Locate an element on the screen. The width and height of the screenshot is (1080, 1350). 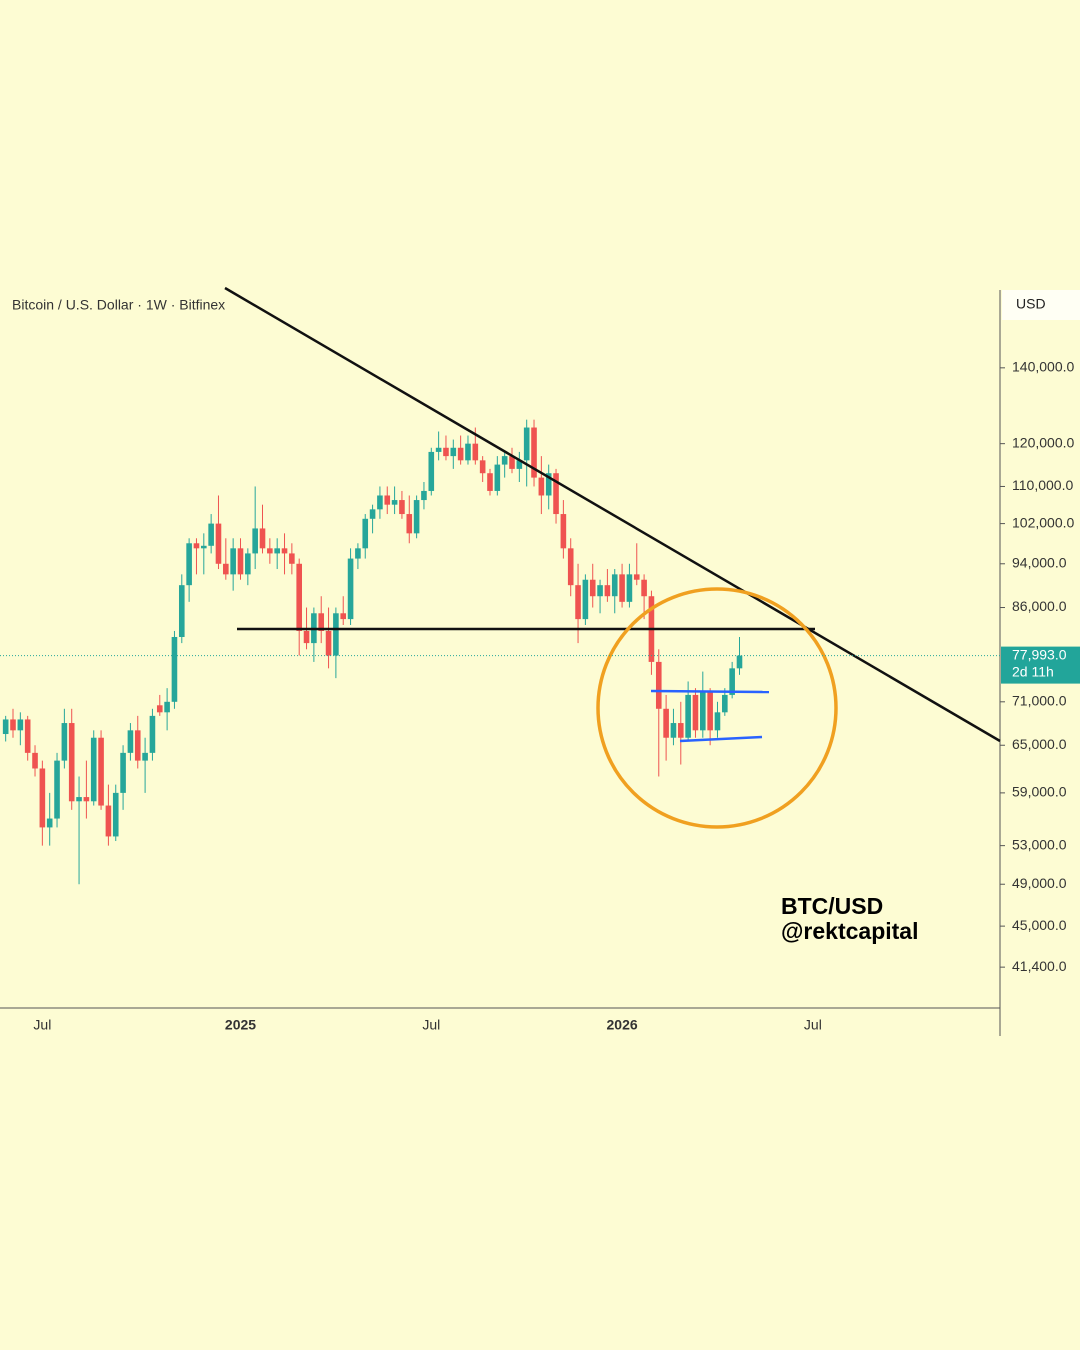
y-tick-label: 53,000.0 is located at coordinates (1039, 844).